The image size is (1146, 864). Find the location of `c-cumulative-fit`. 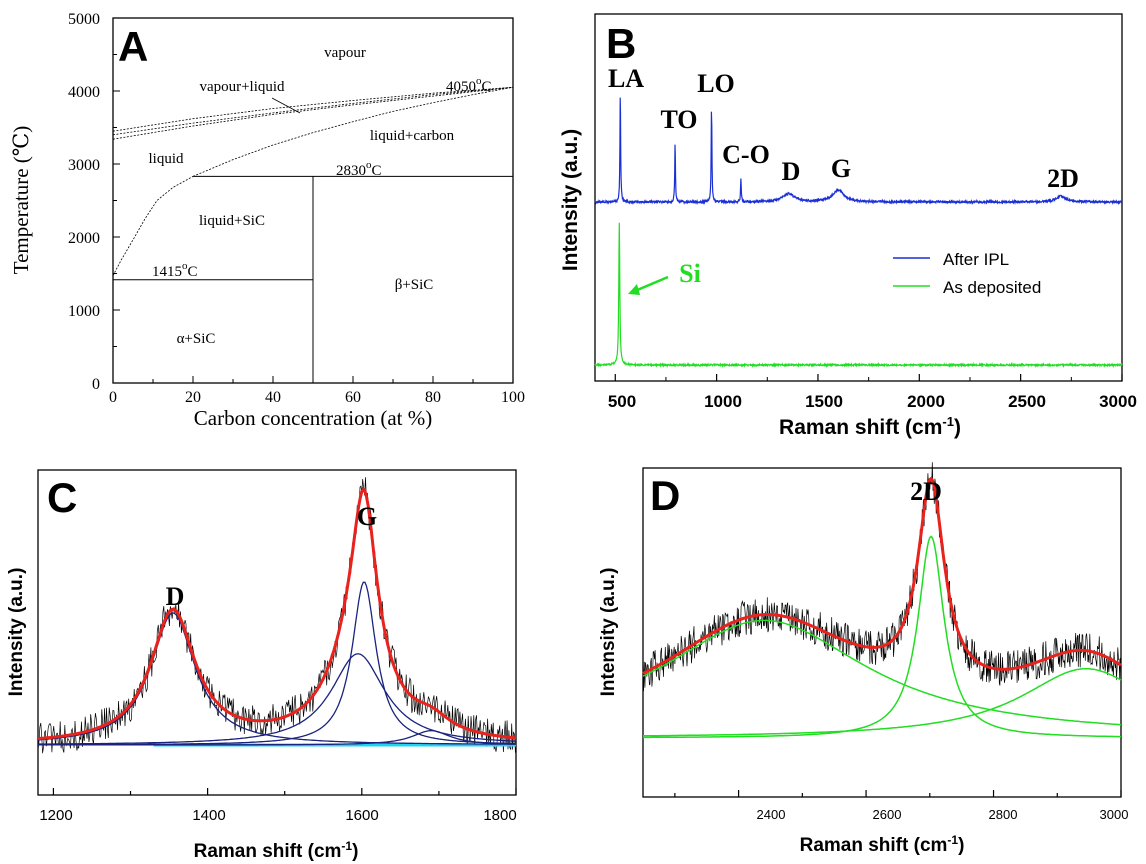

c-cumulative-fit is located at coordinates (277, 614).